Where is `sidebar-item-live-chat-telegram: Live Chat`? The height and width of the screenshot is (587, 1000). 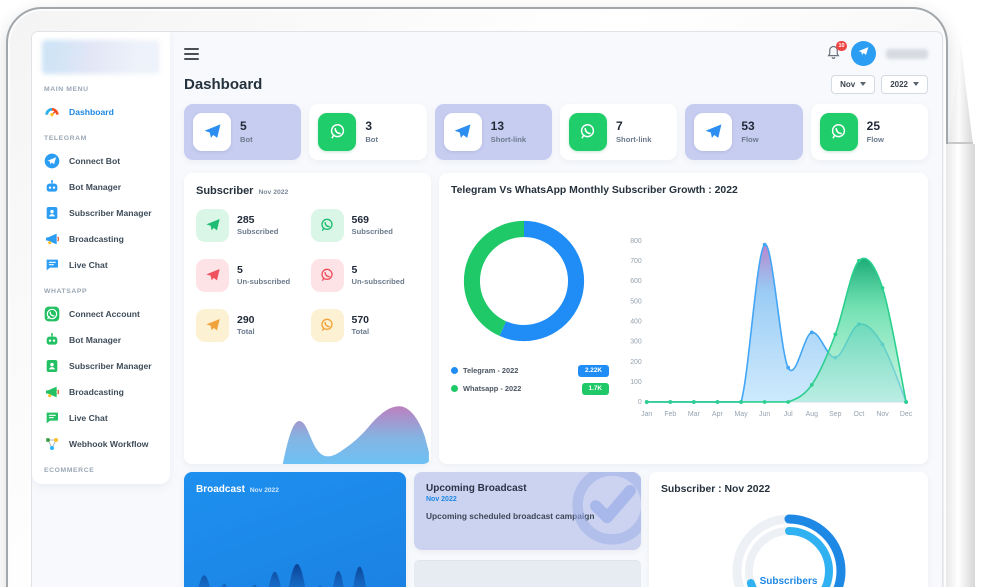 sidebar-item-live-chat-telegram: Live Chat is located at coordinates (101, 265).